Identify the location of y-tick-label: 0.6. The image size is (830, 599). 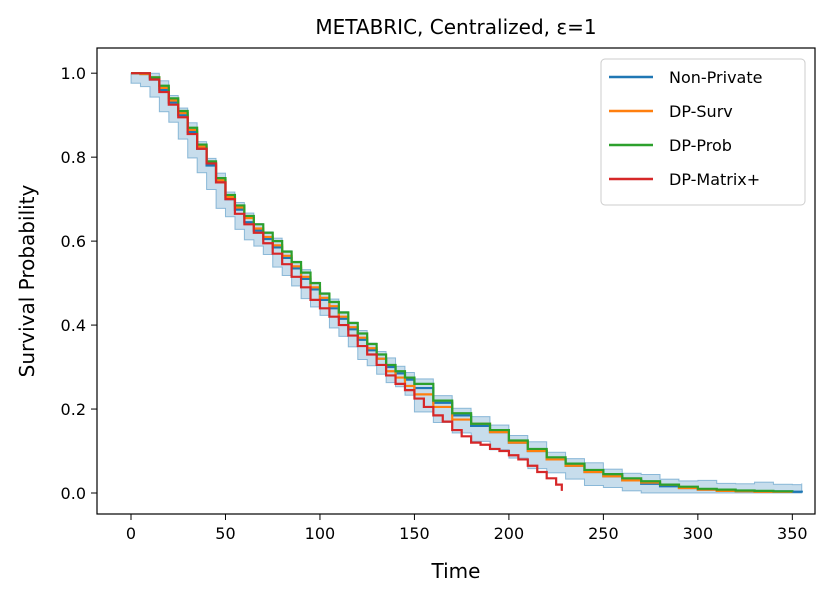
(73, 241).